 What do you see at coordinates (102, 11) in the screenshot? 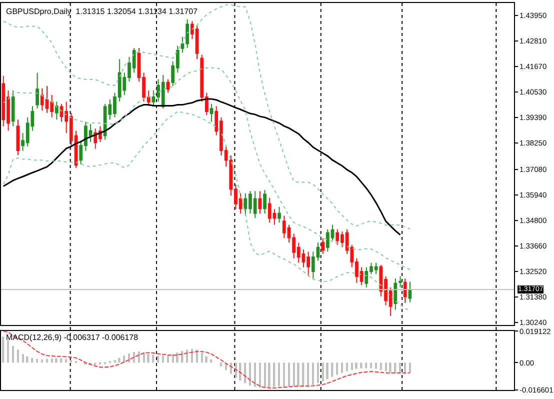
I see `text: GBPUSDpro,Daily 1.31315 1.32054 1.31134 1.31707` at bounding box center [102, 11].